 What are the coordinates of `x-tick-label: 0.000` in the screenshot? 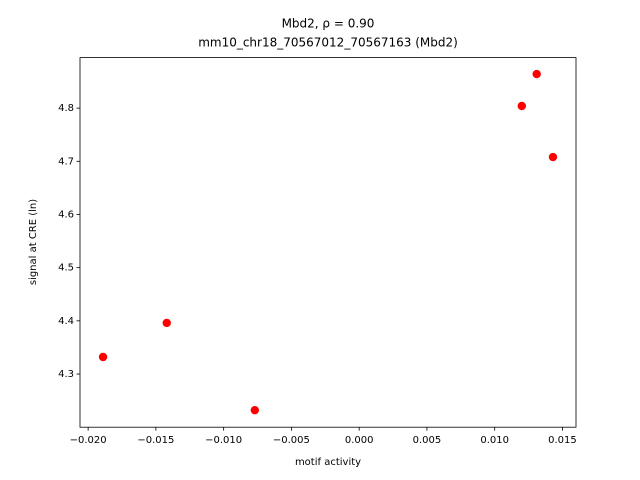 It's located at (359, 440).